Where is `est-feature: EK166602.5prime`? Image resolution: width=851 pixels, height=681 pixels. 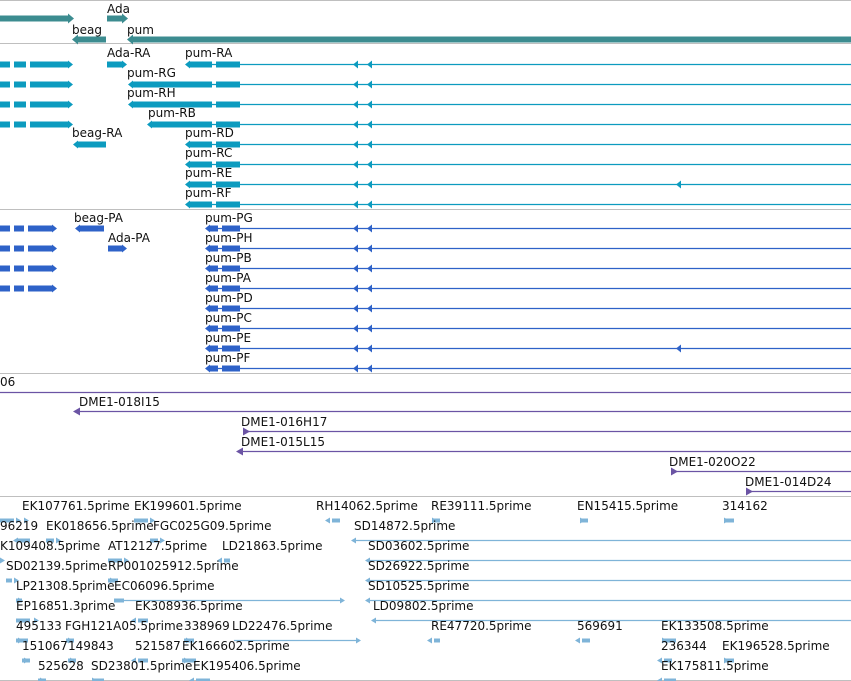
est-feature: EK166602.5prime is located at coordinates (236, 651).